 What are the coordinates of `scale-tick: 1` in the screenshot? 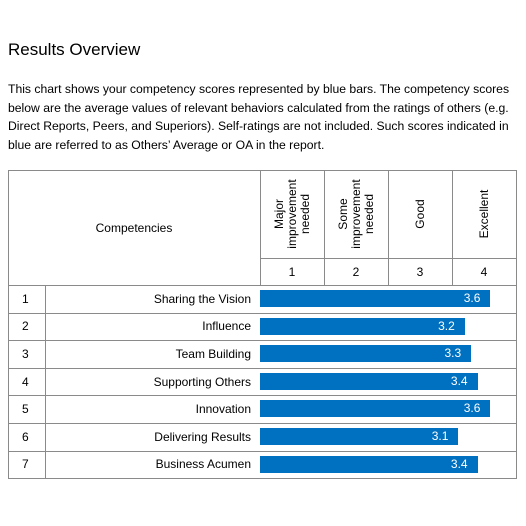 It's located at (292, 271).